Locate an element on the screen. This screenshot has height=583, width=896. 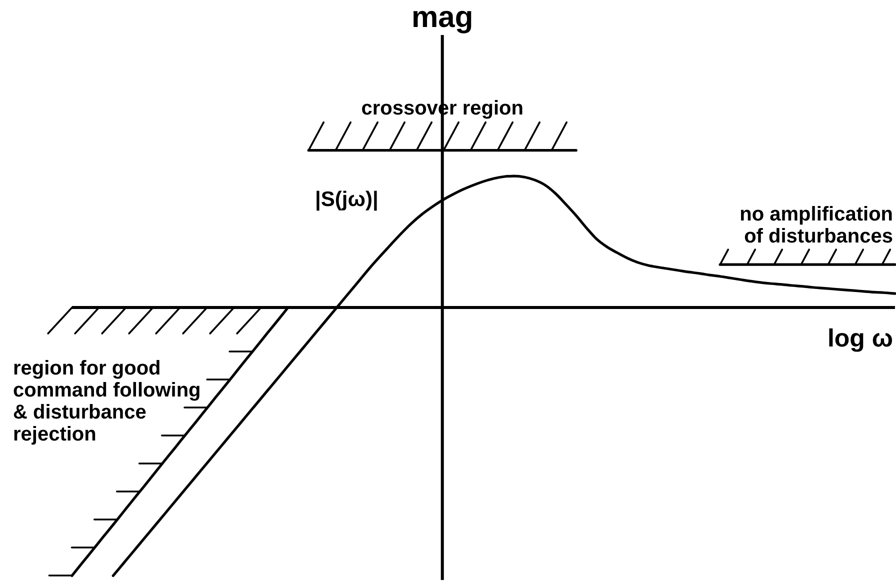
series-label: |S(jω)| is located at coordinates (346, 200).